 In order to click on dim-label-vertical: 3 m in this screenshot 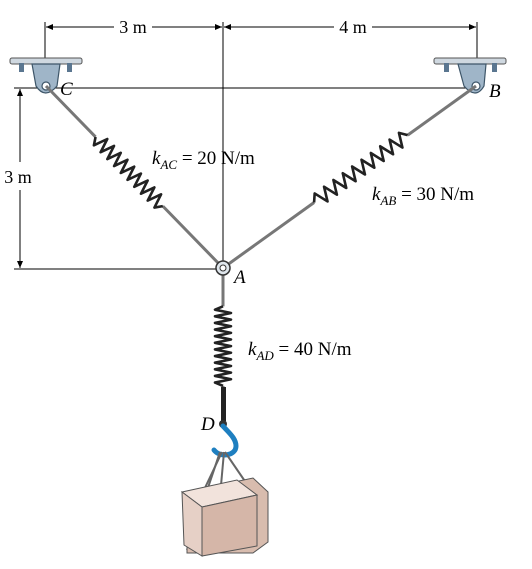, I will do `click(18, 177)`.